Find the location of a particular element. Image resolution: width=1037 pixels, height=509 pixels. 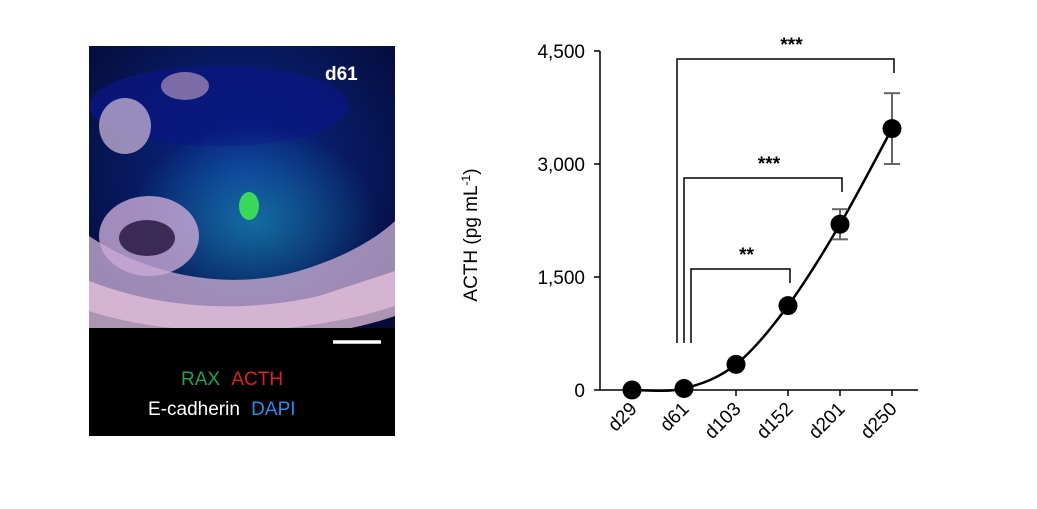

x-ticks: d29 d61 d103 d152 d201 d250 is located at coordinates (753, 417).